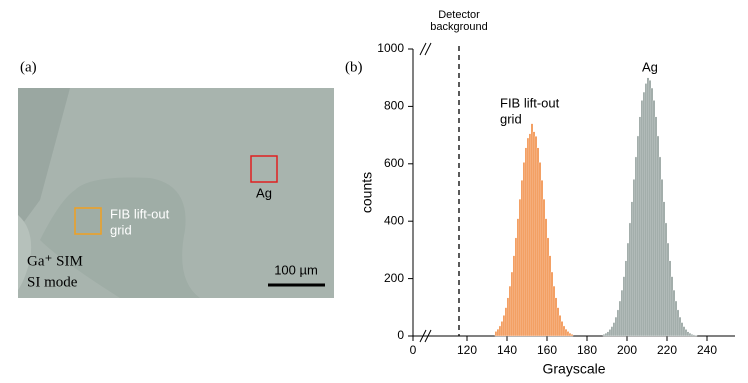 The image size is (748, 383). I want to click on x-tick-label: 120, so click(467, 350).